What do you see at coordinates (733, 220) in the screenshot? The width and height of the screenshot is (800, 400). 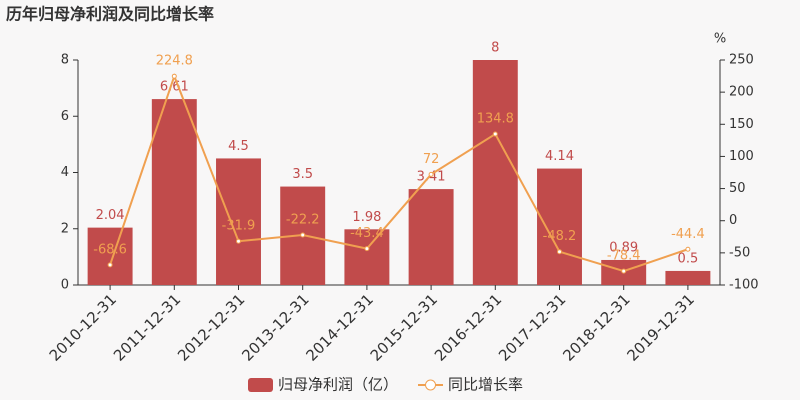 I see `y2-tick-label: 0` at bounding box center [733, 220].